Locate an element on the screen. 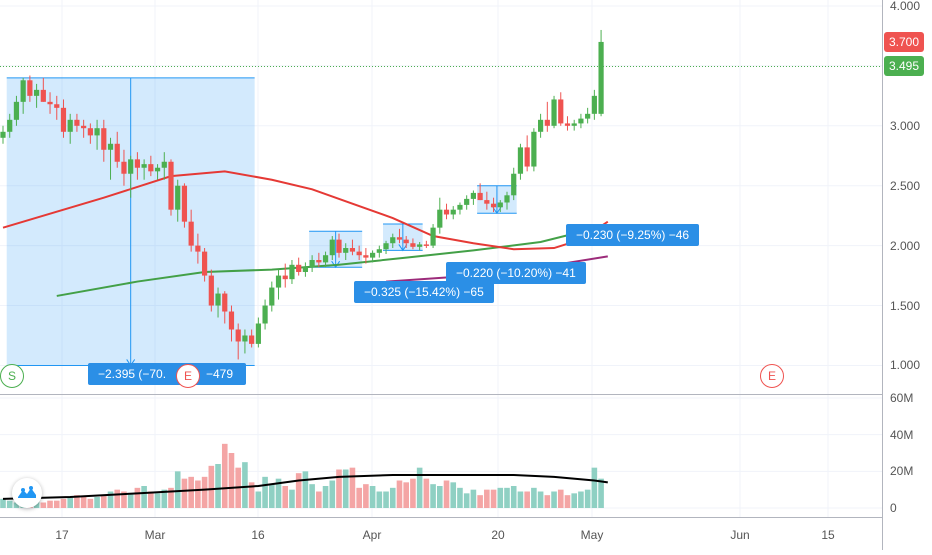 The height and width of the screenshot is (555, 932). volume-tick-label: 60M is located at coordinates (902, 398).